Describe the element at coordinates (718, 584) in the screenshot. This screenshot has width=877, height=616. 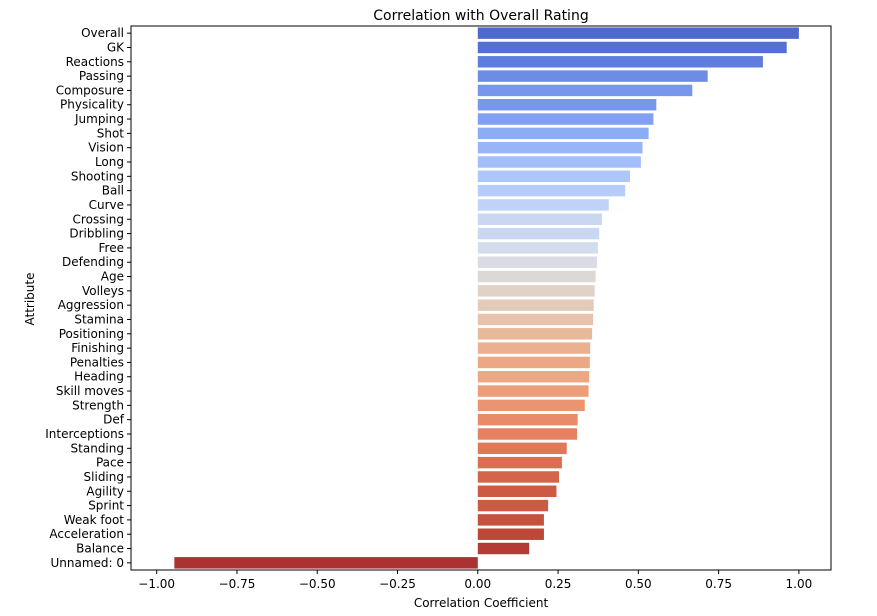
I see `x-tick-label: 0.75` at that location.